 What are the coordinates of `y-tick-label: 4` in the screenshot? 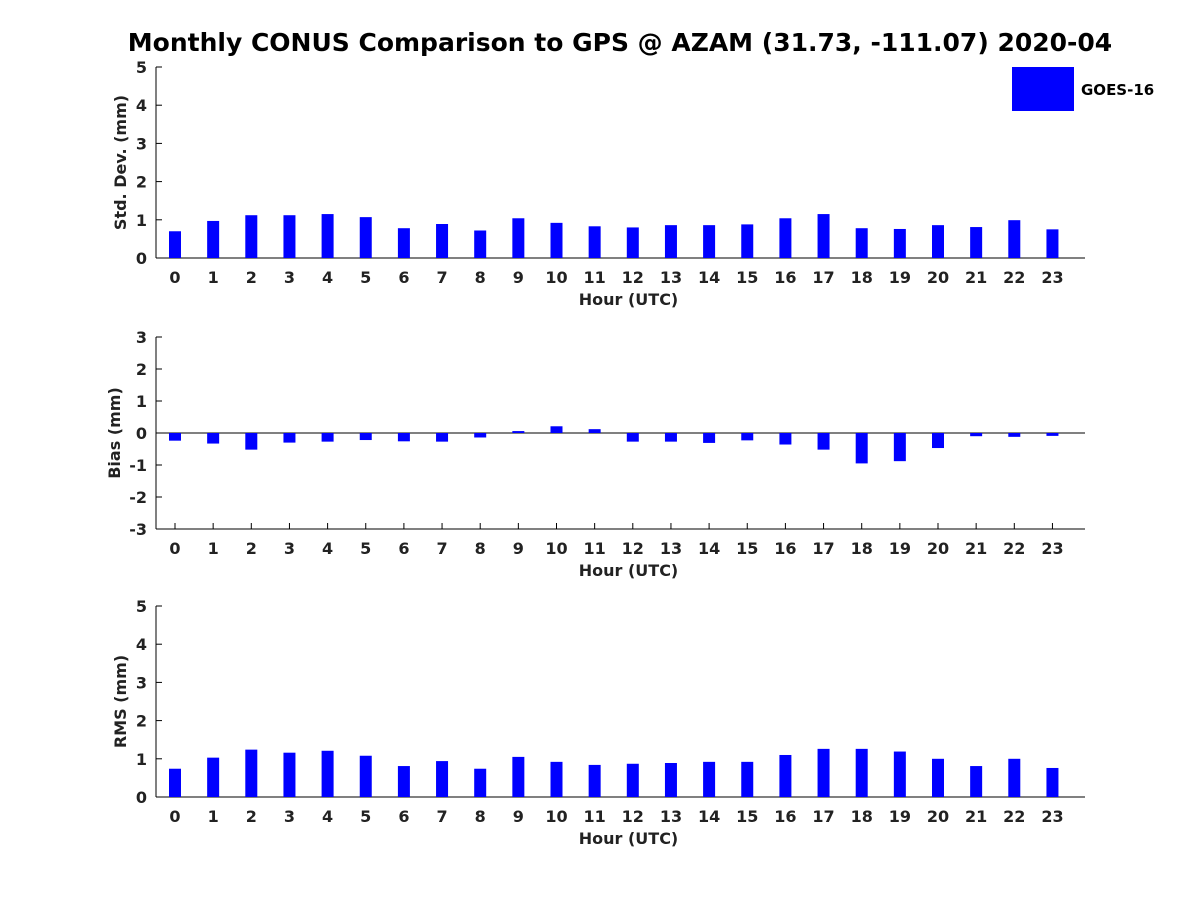 It's located at (141, 644).